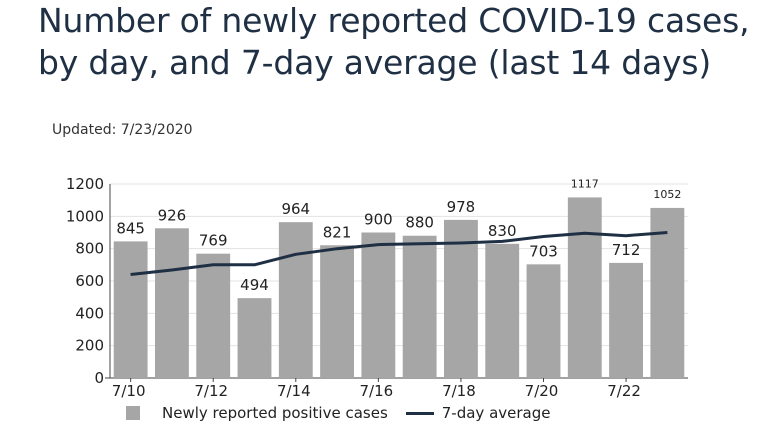  I want to click on y-tick-label: 600, so click(89, 281).